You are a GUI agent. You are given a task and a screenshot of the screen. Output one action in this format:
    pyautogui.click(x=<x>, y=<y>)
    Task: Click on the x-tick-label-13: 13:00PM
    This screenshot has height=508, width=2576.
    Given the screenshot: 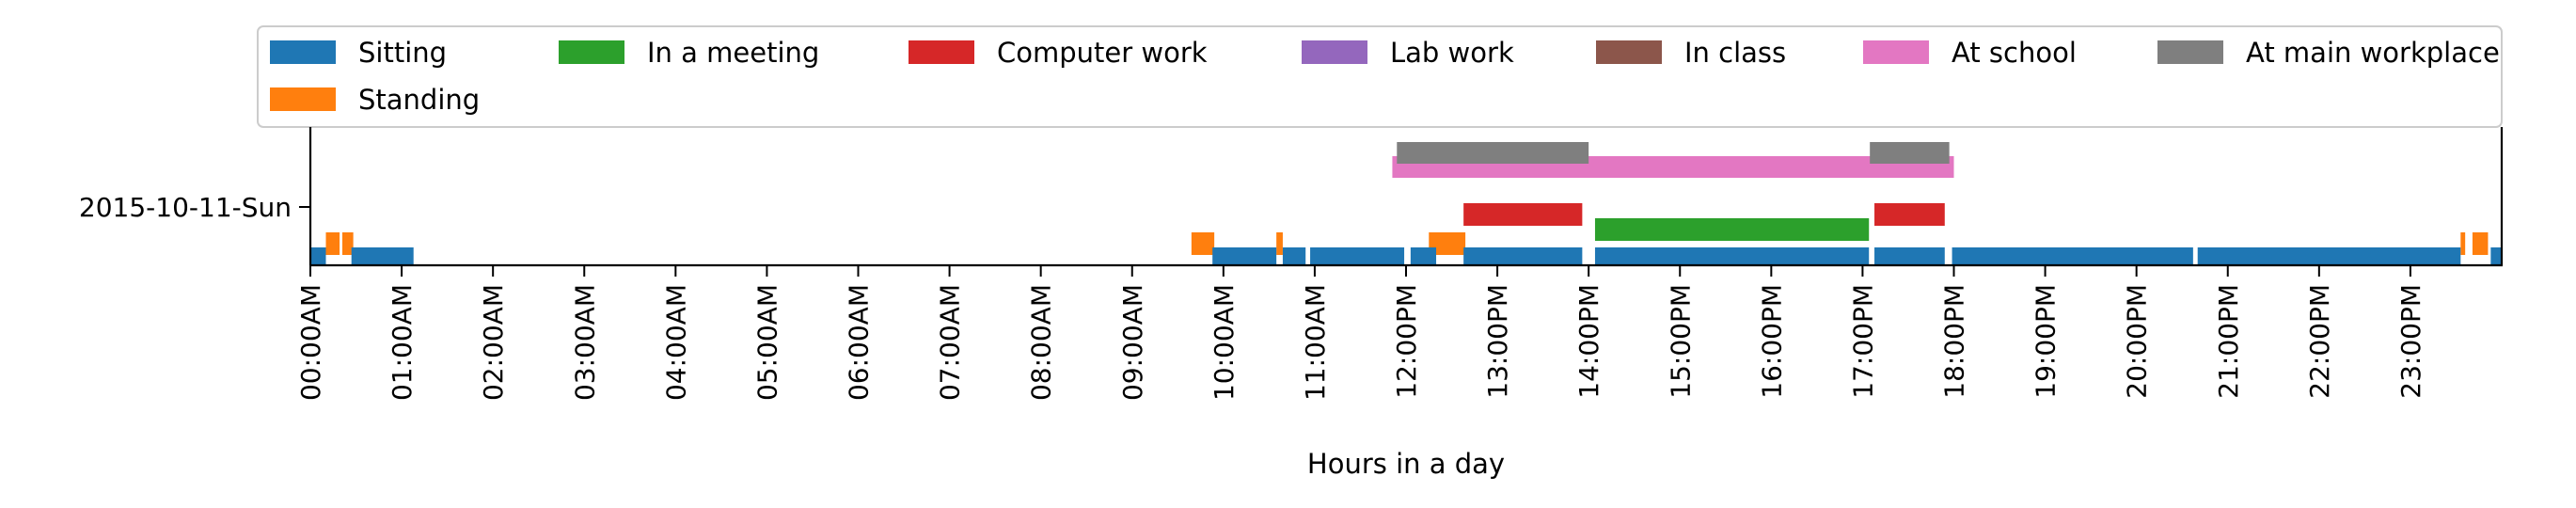 What is the action you would take?
    pyautogui.click(x=1497, y=342)
    